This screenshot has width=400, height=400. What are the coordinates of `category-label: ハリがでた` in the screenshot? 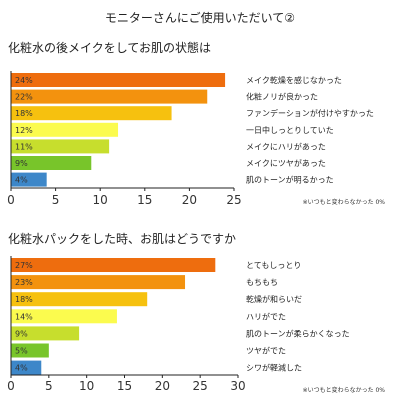 It's located at (266, 316).